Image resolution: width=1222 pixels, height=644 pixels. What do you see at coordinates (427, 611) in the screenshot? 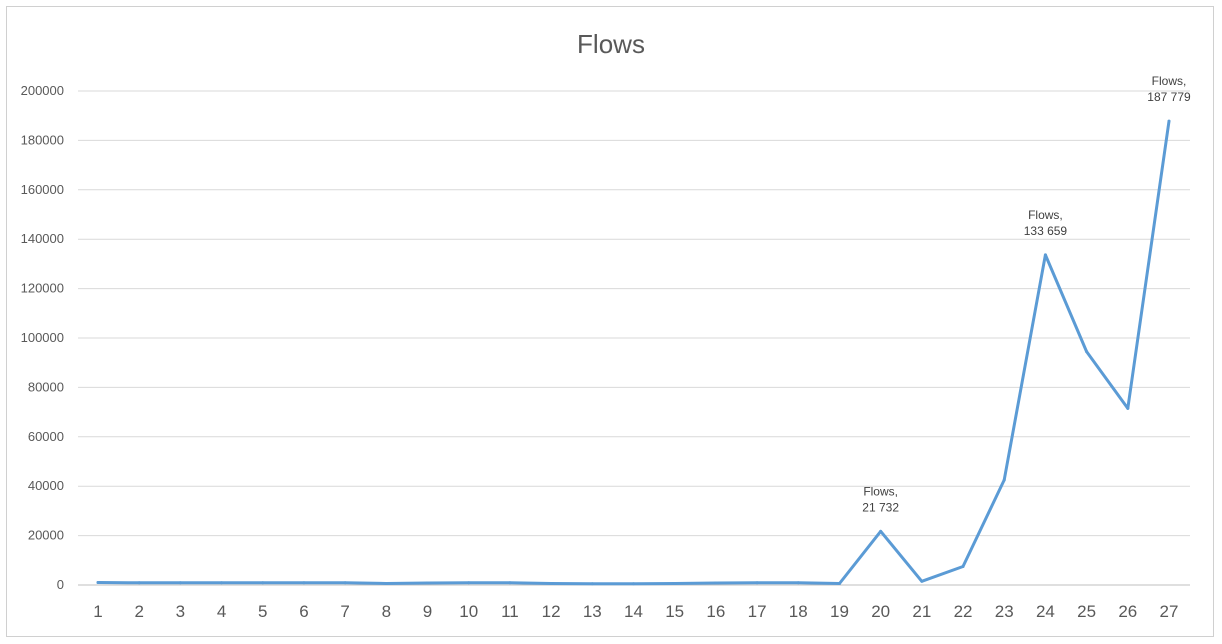
I see `x-tick-label: 9` at bounding box center [427, 611].